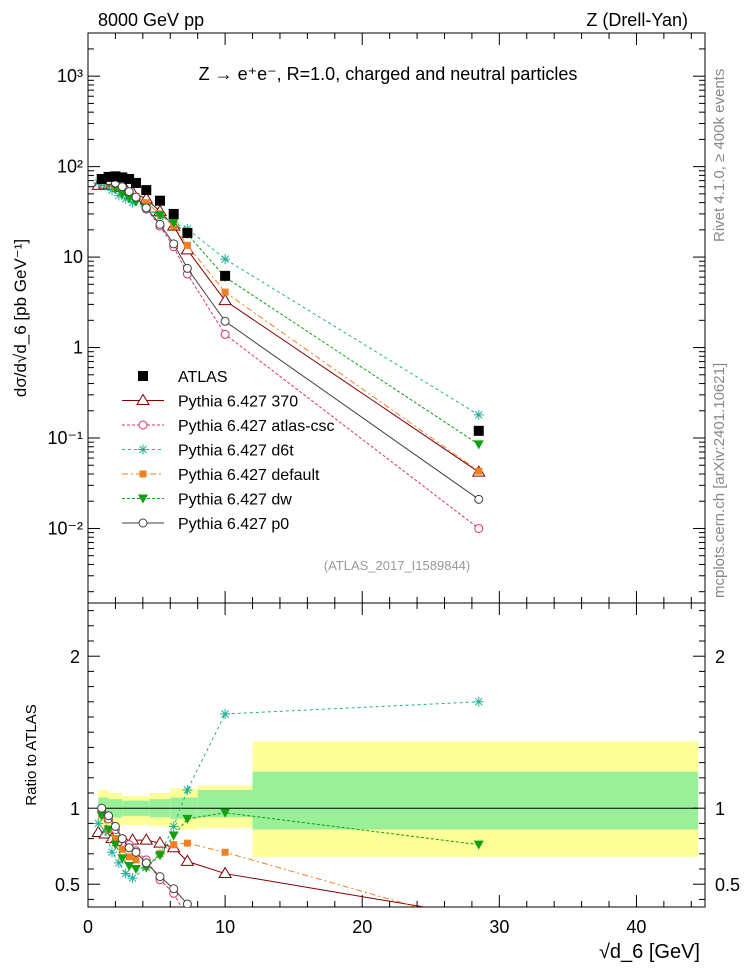 This screenshot has height=972, width=746. I want to click on legend-marker-default, so click(143, 474).